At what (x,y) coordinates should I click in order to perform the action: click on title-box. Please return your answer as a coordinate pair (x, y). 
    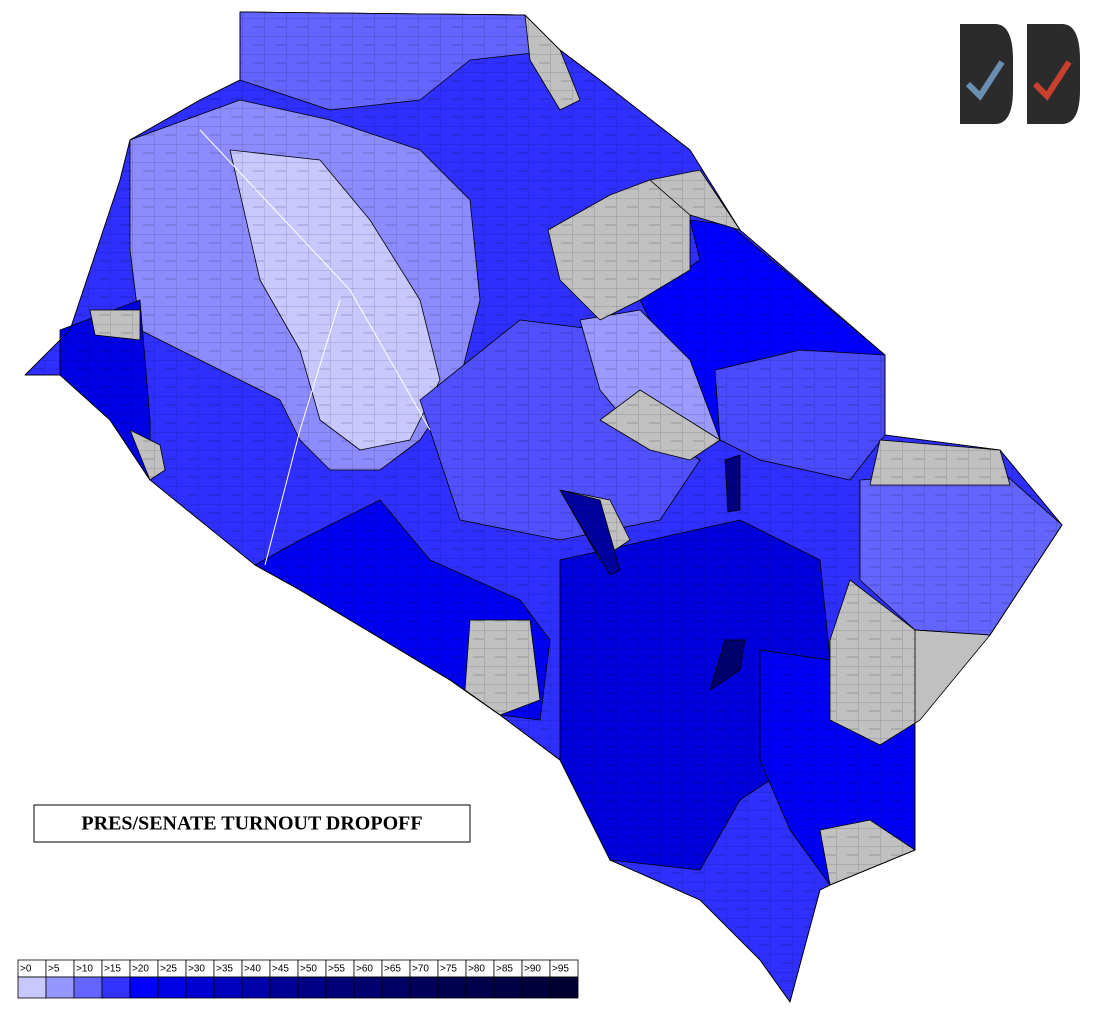
    Looking at the image, I should click on (252, 823).